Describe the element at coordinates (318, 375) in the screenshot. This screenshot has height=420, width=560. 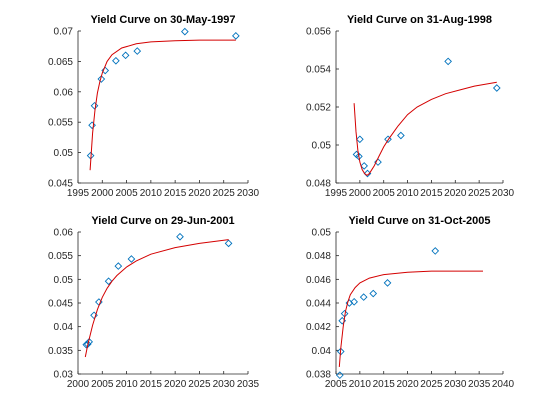
I see `y-tick-label: 0.038` at that location.